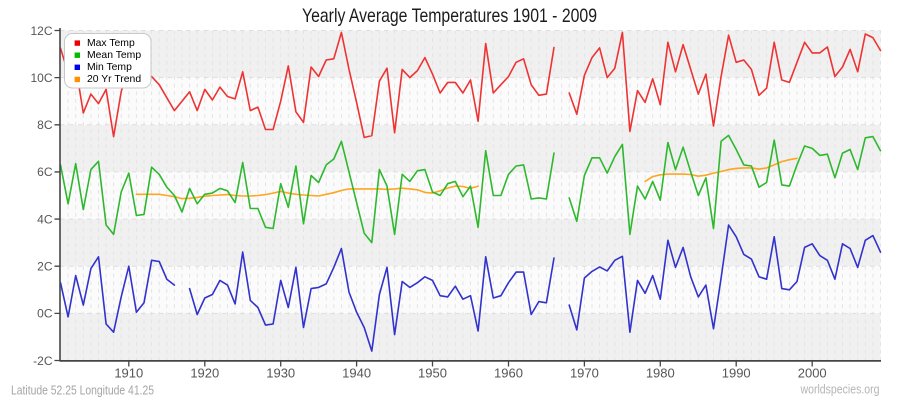  What do you see at coordinates (82, 390) in the screenshot?
I see `svg-text: Latitude 52.25 Longitude 41.25` at bounding box center [82, 390].